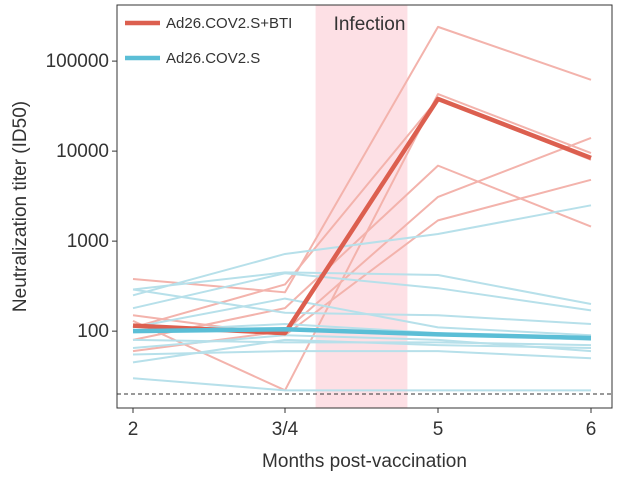  I want to click on x-tick-label-5: 5, so click(438, 429).